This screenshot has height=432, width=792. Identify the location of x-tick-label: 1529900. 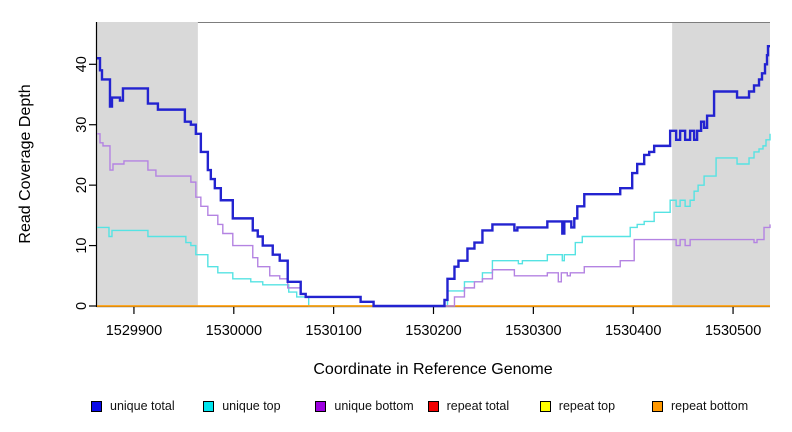
(134, 331).